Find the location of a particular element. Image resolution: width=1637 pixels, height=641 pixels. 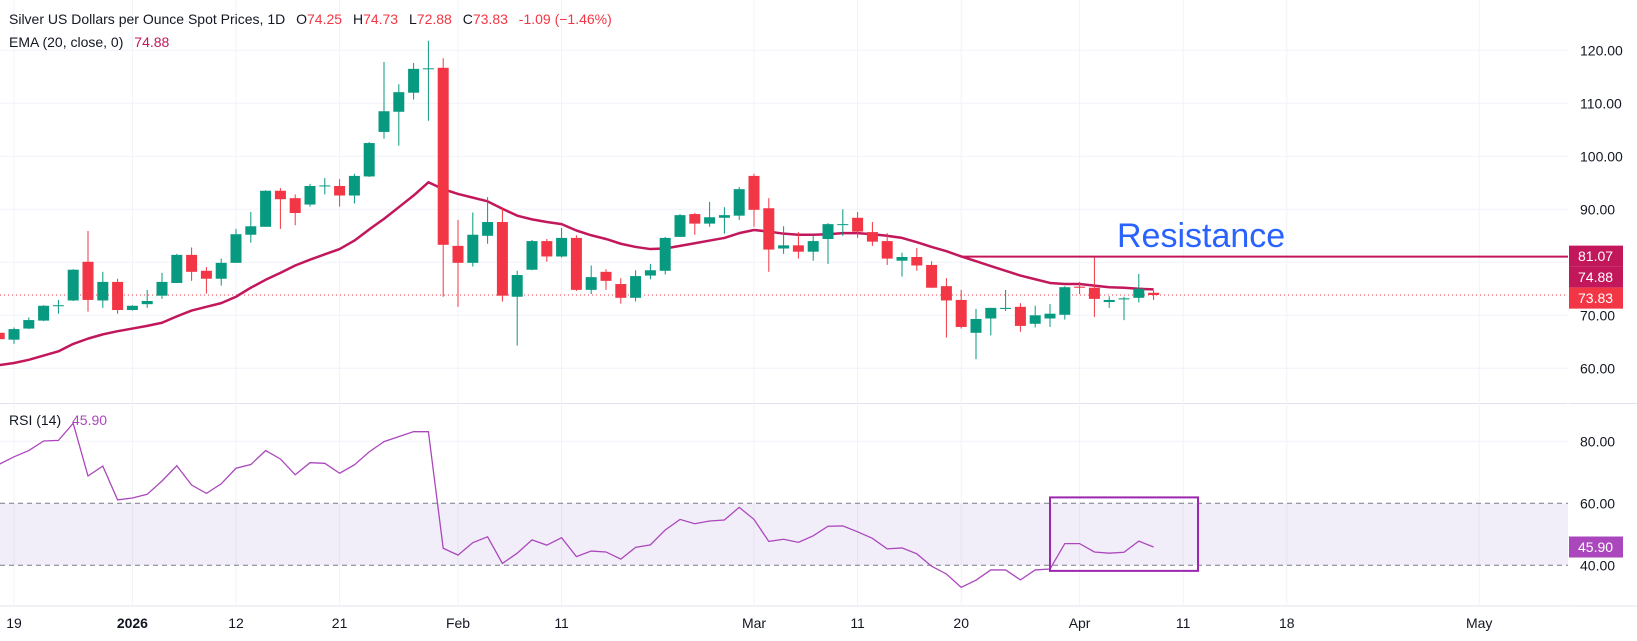

open-label: O is located at coordinates (301, 19).